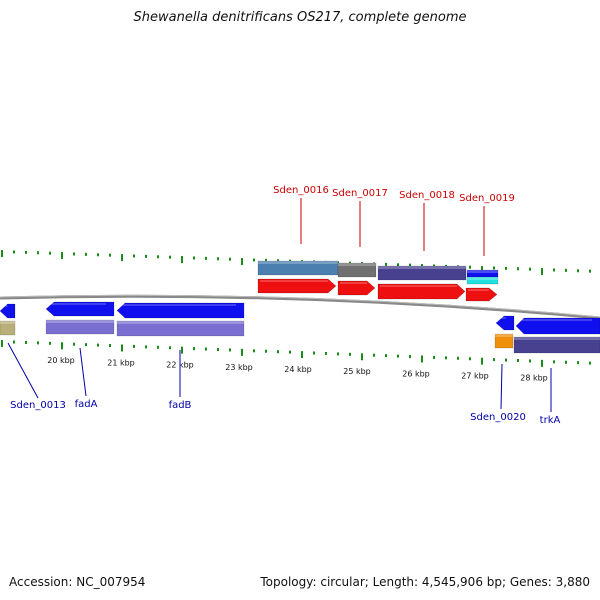 Image resolution: width=600 pixels, height=600 pixels. Describe the element at coordinates (180, 310) in the screenshot. I see `gene-arrow-fadb` at that location.